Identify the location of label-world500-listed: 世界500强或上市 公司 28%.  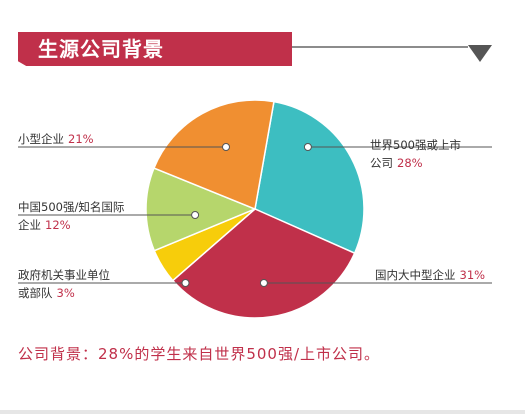
(415, 154).